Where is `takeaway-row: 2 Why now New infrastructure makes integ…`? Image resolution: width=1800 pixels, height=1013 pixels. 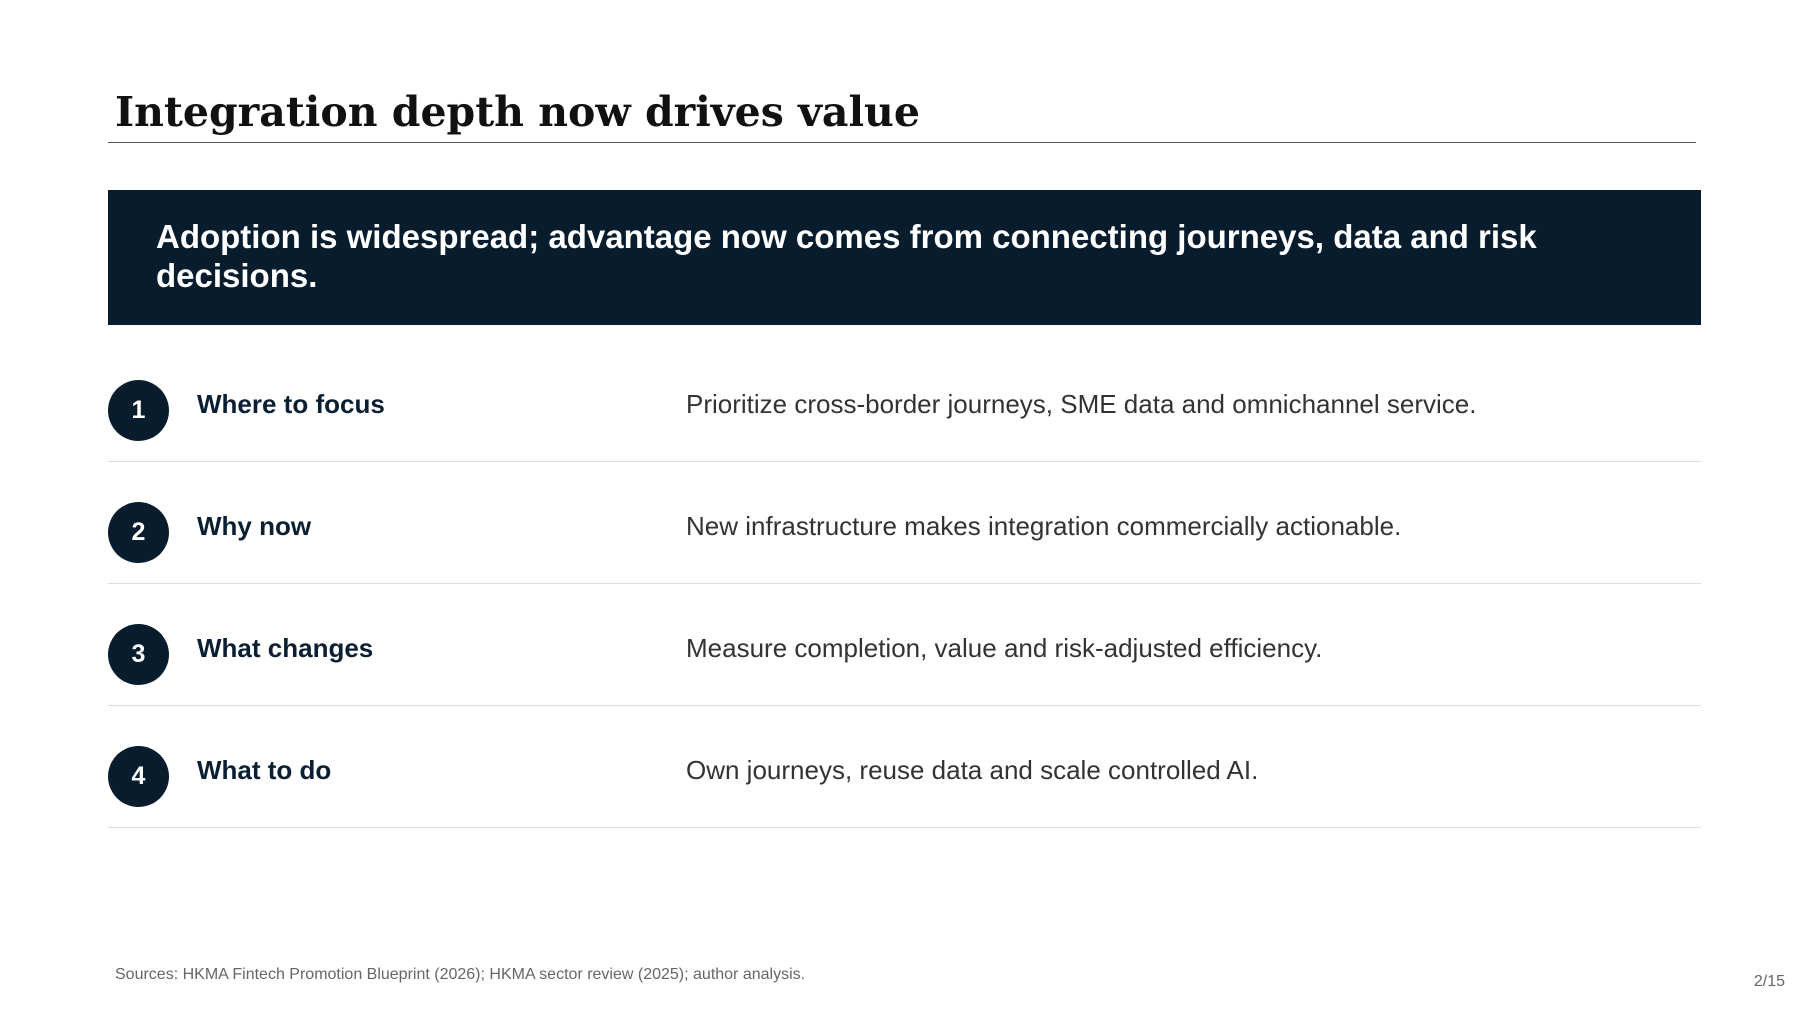
takeaway-row: 2 Why now New infrastructure makes integ… is located at coordinates (904, 523).